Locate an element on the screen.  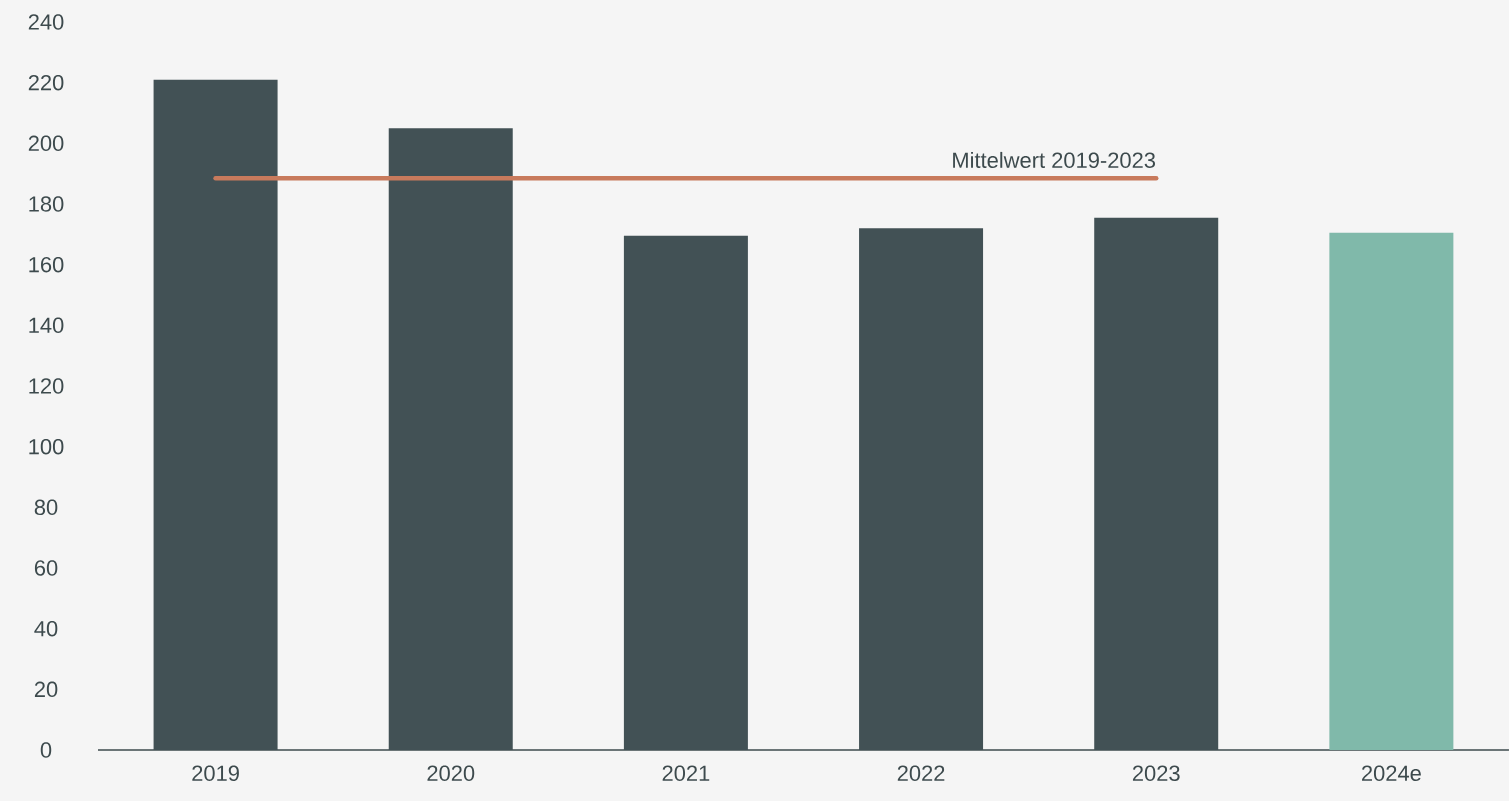
series-label: Mittelwert 2019-2023 is located at coordinates (1054, 160).